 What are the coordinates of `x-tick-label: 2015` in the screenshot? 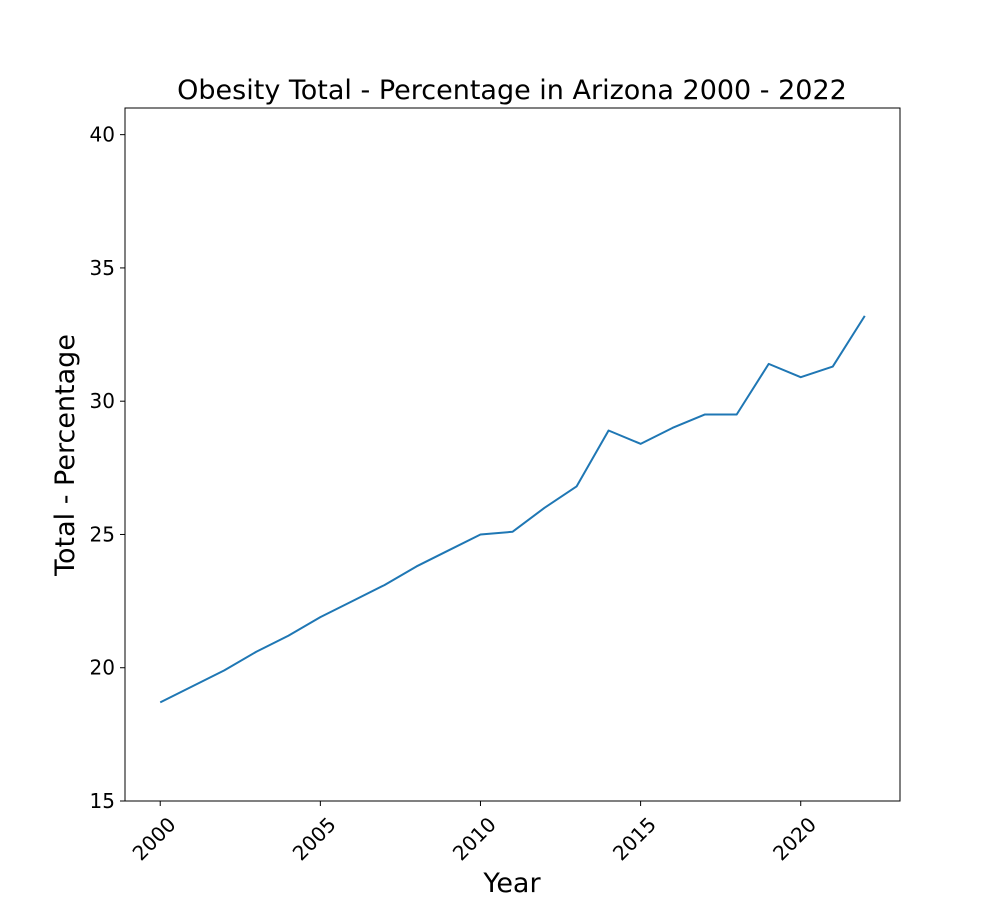 It's located at (634, 838).